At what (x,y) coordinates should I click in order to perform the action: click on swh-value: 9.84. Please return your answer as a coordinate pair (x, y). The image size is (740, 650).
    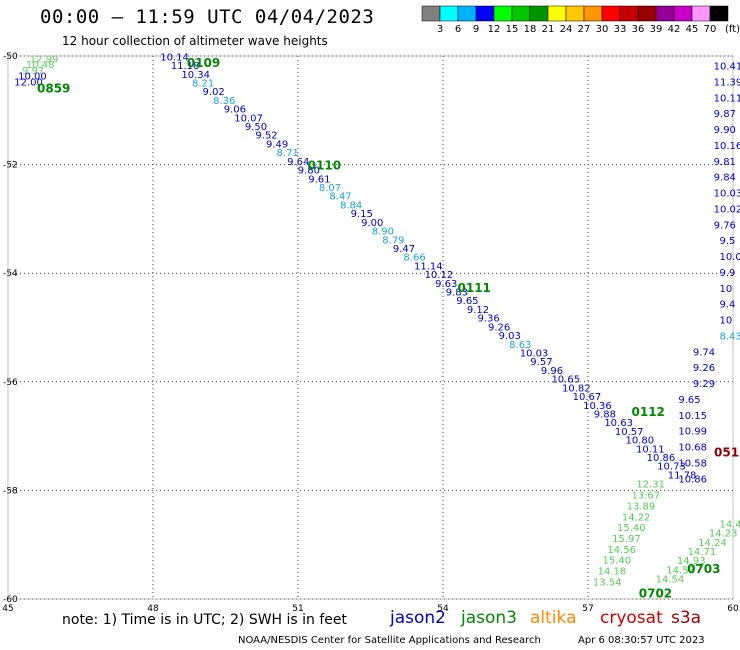
    Looking at the image, I should click on (725, 178).